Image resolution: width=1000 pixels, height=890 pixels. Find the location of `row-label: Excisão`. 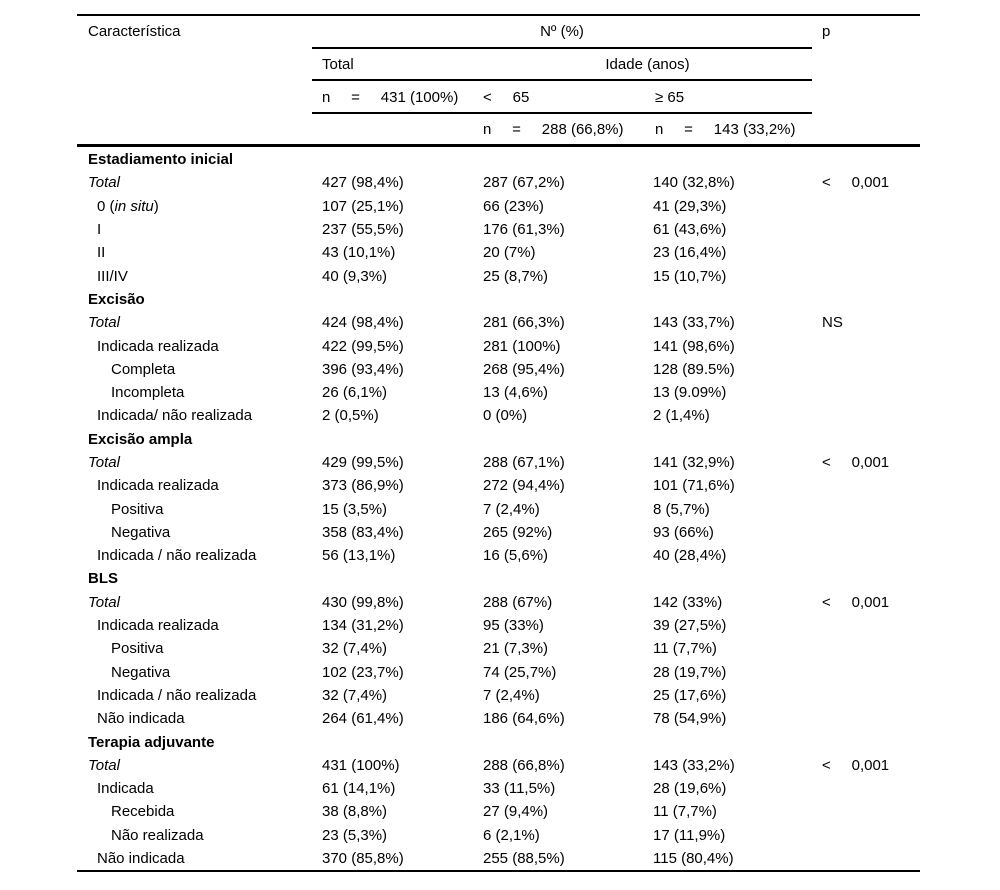

row-label: Excisão is located at coordinates (116, 299).